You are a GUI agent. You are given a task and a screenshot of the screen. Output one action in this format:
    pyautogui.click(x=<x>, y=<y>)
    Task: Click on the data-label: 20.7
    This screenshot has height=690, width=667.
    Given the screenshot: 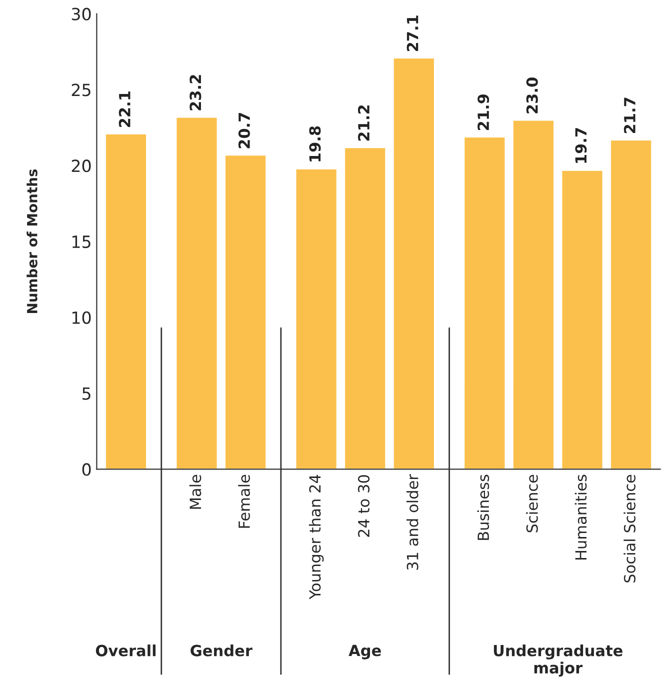 What is the action you would take?
    pyautogui.click(x=244, y=130)
    